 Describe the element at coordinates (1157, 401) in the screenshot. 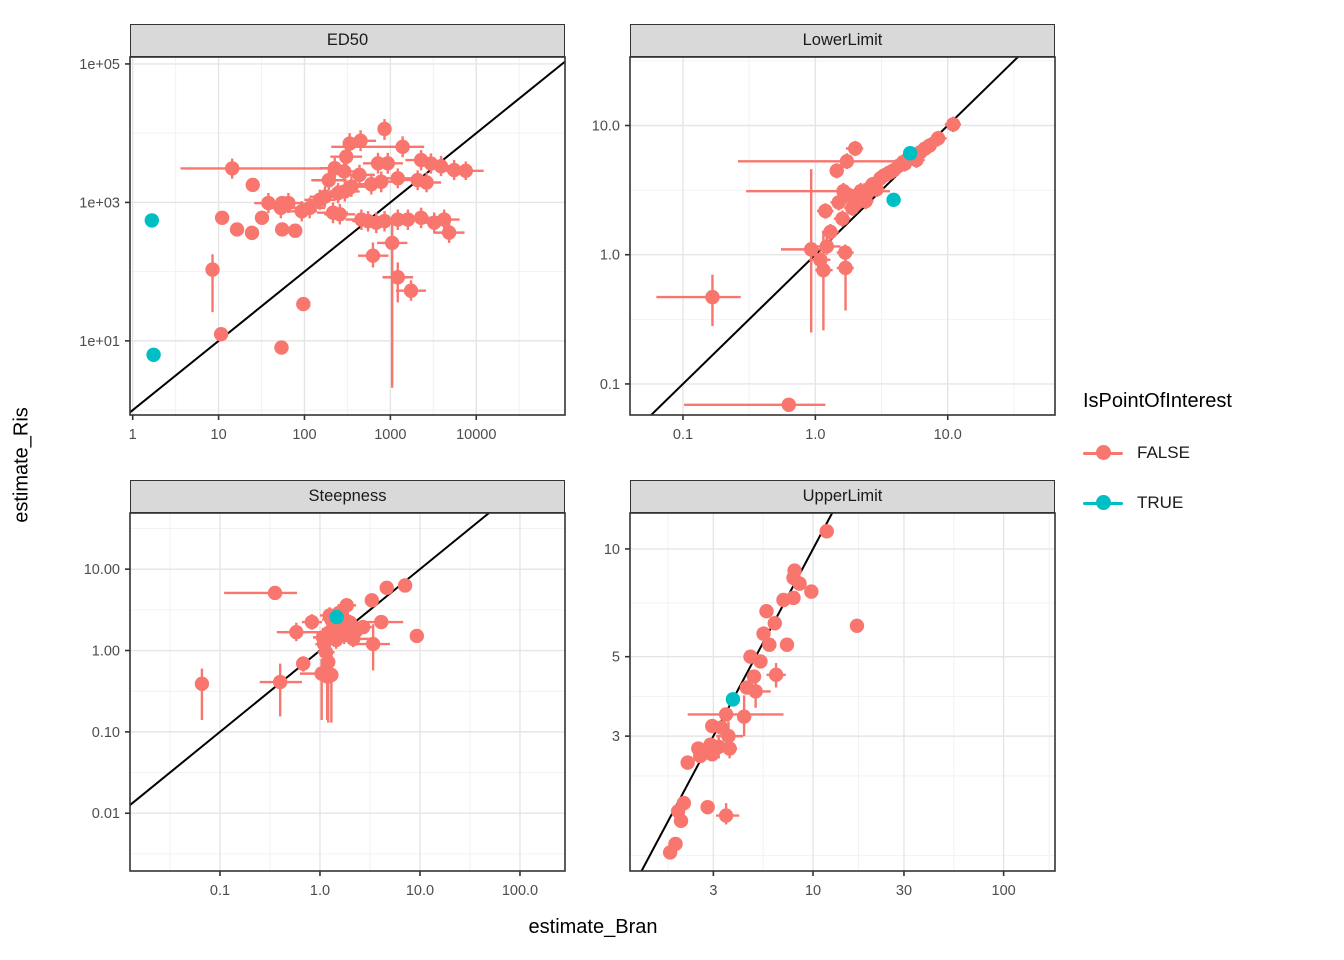

I see `legend-title: IsPointOfInterest` at that location.